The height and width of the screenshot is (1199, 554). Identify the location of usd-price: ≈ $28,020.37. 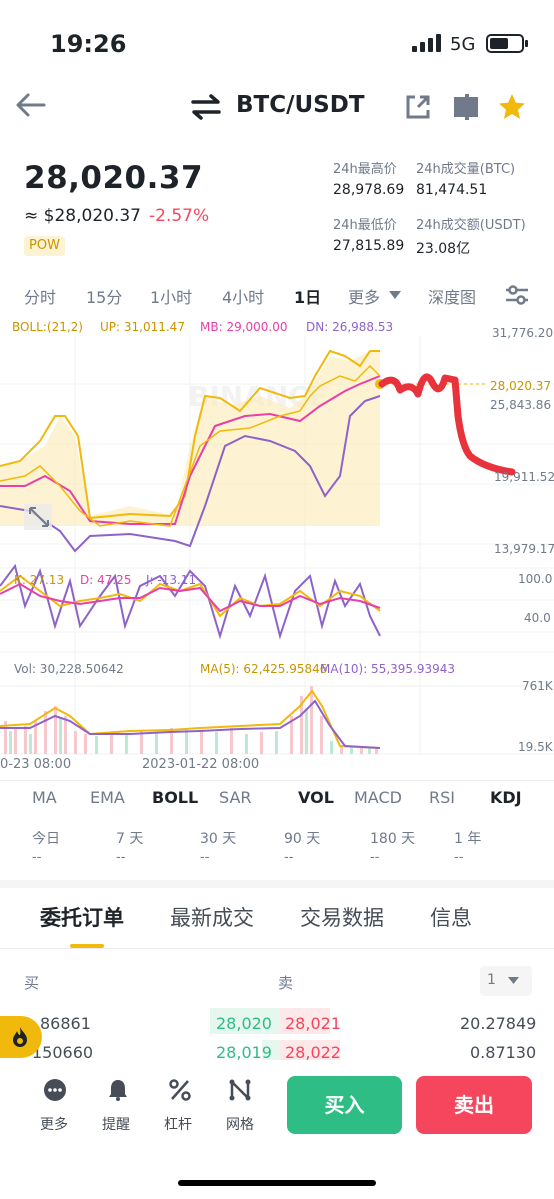
(82, 216).